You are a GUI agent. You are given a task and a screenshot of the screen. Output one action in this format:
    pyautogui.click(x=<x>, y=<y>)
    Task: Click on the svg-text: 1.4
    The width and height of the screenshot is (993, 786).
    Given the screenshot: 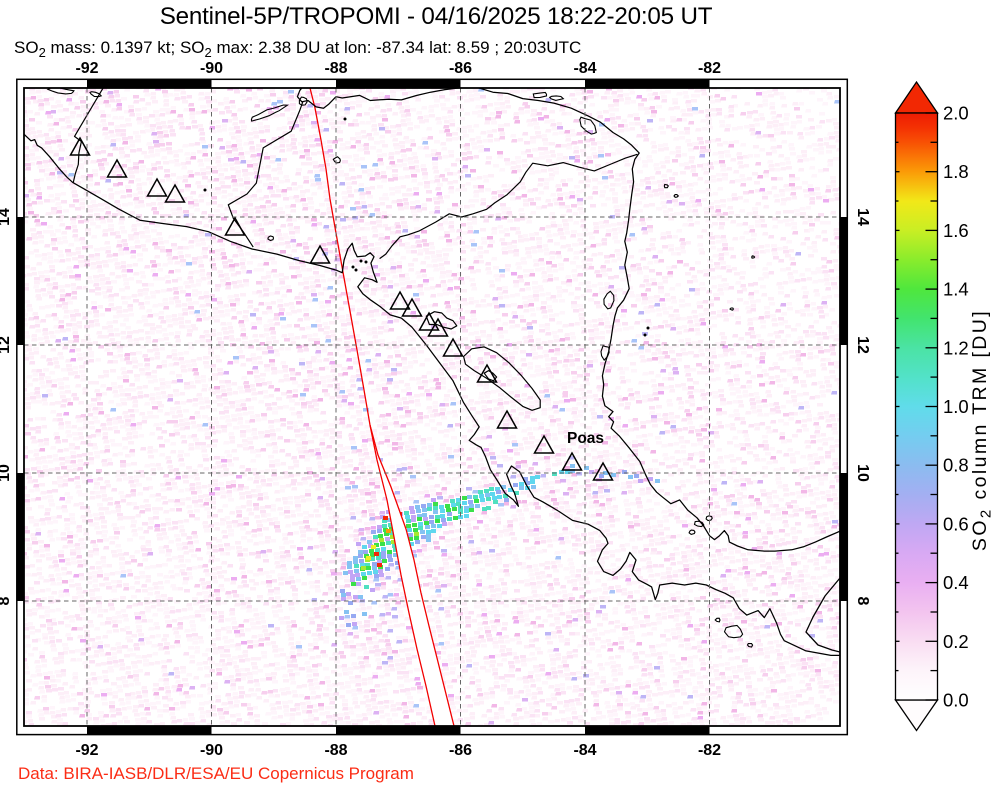 What is the action you would take?
    pyautogui.click(x=956, y=289)
    